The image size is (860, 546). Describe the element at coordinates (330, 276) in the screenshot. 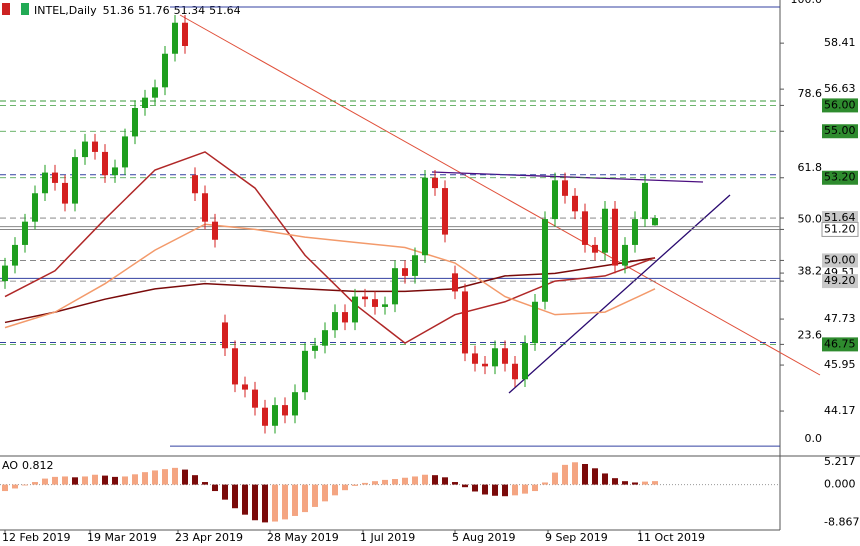

I see `moving-average` at that location.